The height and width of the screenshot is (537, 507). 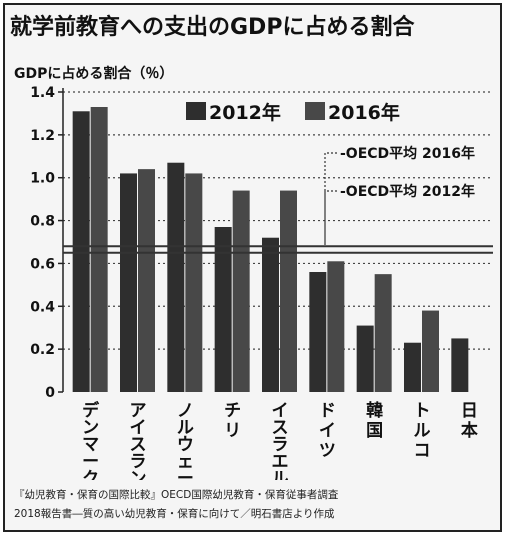 What do you see at coordinates (280, 440) in the screenshot?
I see `x-category-label-4: イスラエル` at bounding box center [280, 440].